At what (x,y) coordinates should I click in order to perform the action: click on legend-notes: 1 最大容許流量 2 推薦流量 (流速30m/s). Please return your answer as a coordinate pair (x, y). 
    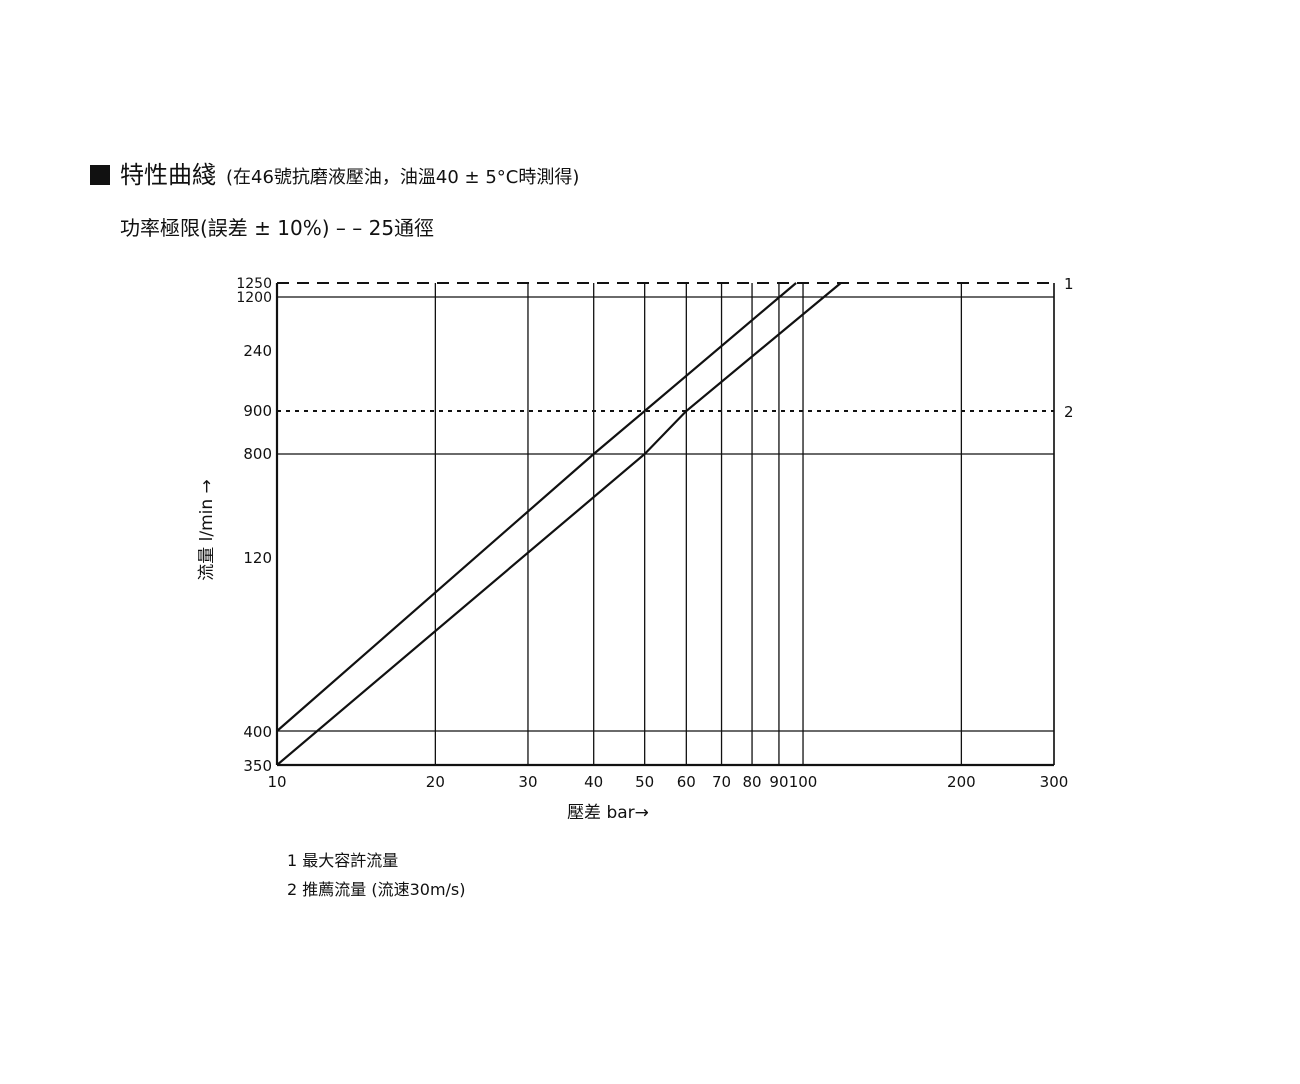
    Looking at the image, I should click on (376, 875).